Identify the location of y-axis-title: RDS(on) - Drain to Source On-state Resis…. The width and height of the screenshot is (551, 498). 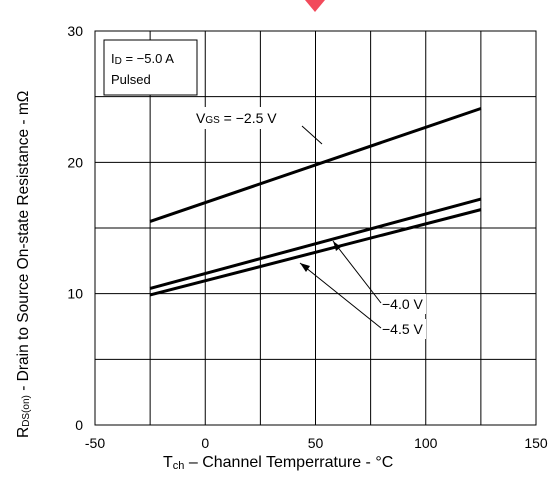
(23, 264).